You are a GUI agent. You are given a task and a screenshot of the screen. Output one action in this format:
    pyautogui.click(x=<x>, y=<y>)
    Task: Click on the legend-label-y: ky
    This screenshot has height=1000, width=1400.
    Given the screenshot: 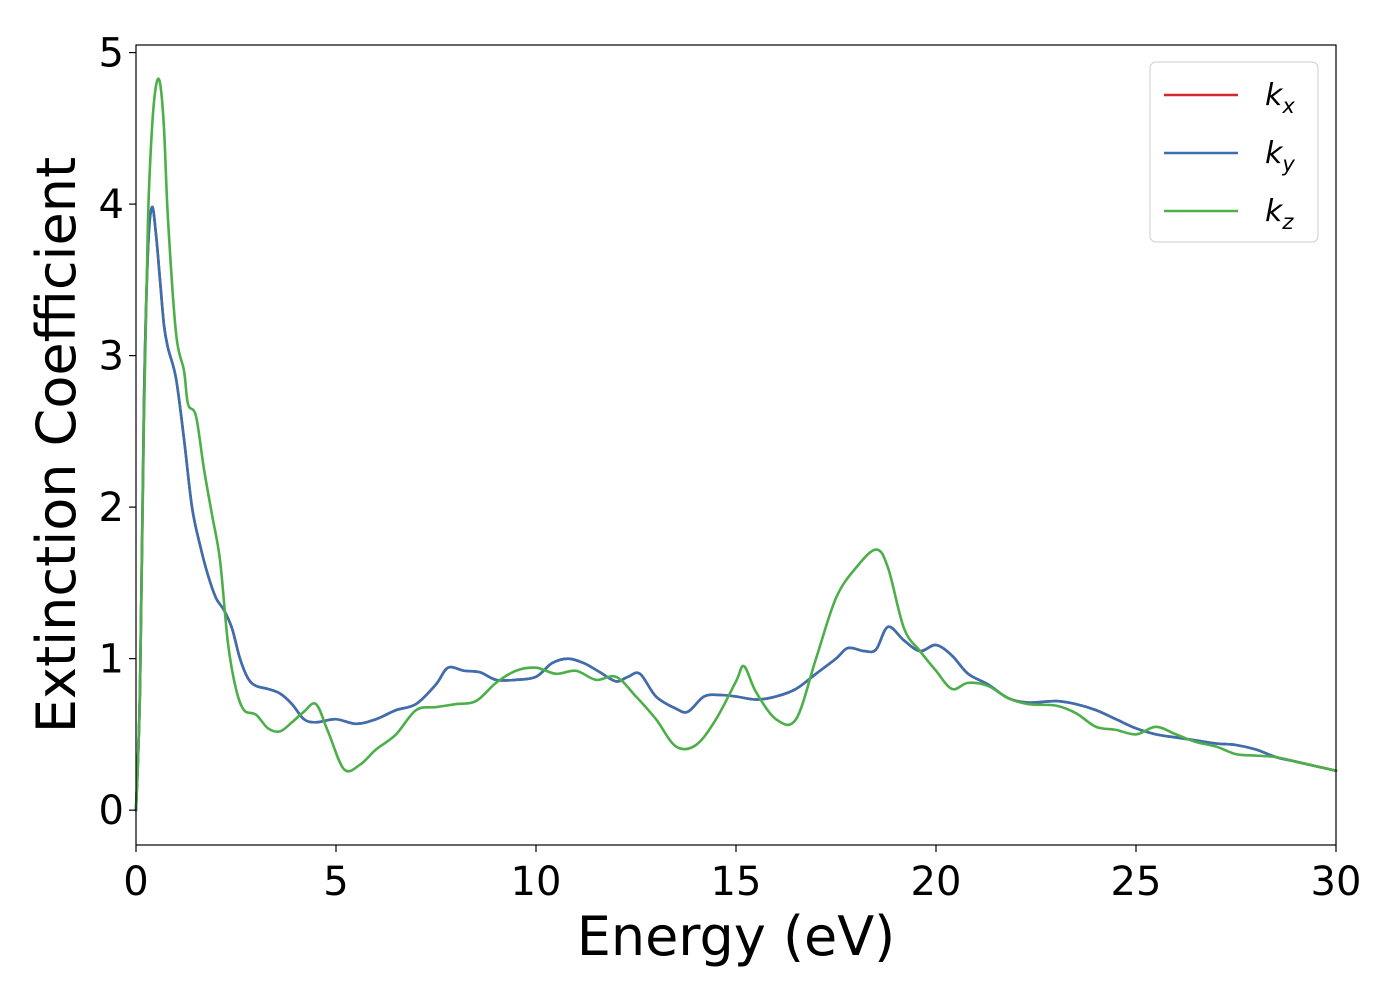 What is the action you would take?
    pyautogui.click(x=1280, y=156)
    